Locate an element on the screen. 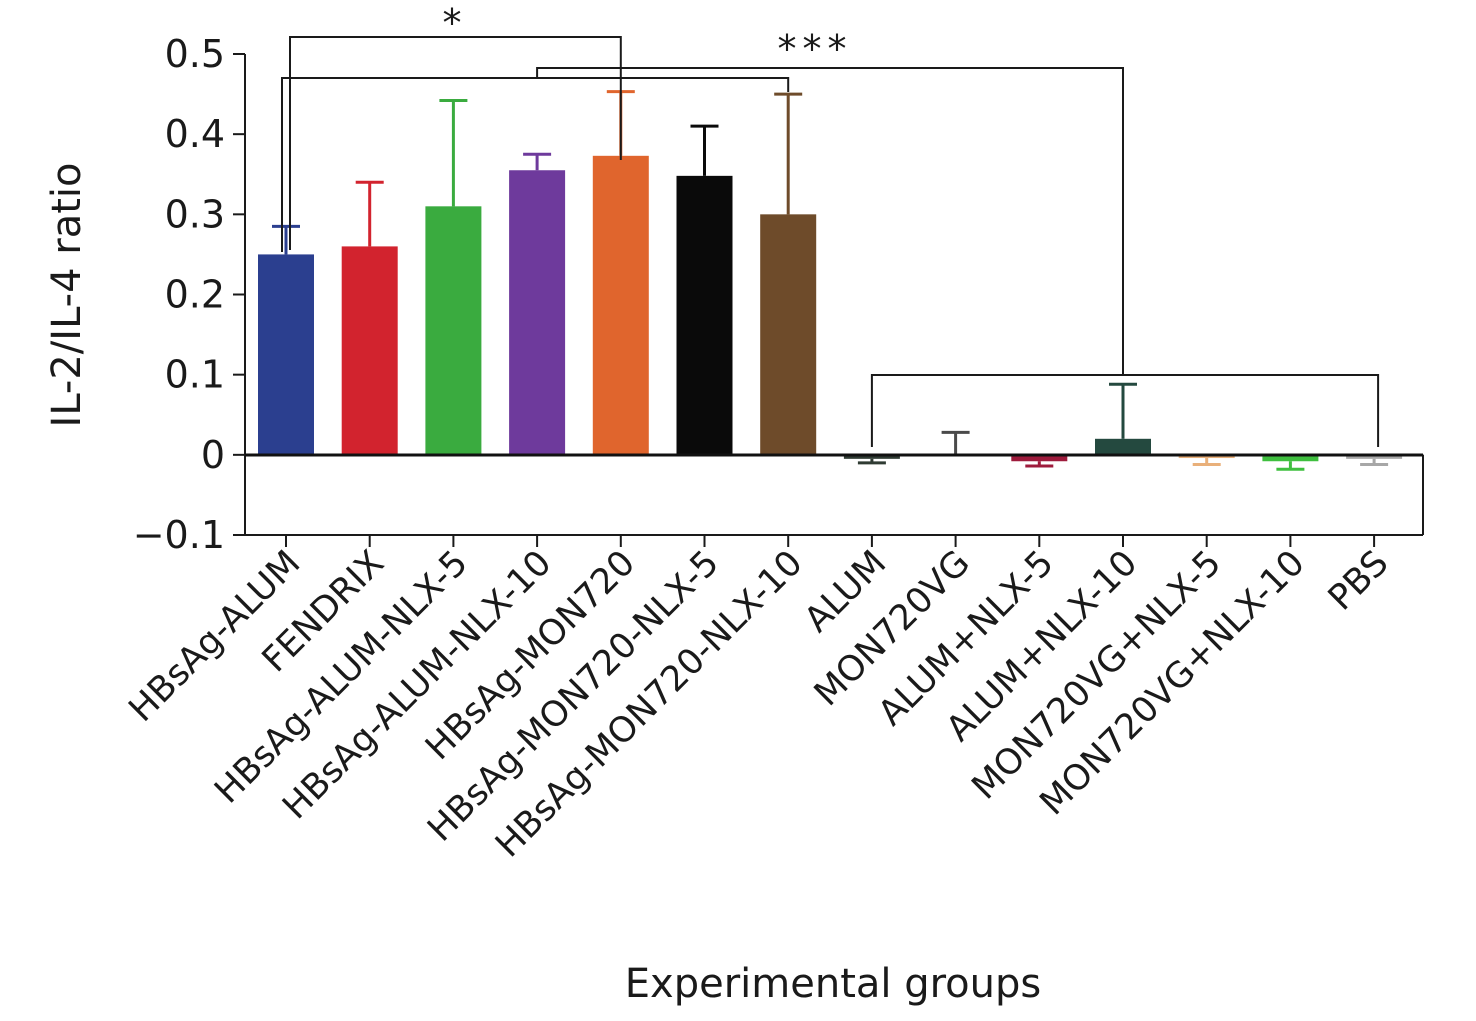  significance-label-1: * is located at coordinates (455, 23).